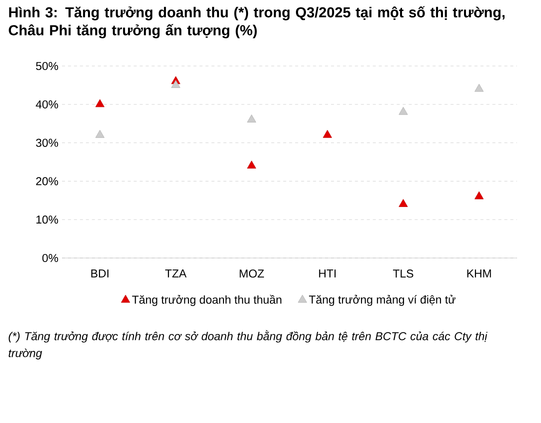  I want to click on y-tick-label: 40%, so click(47, 104).